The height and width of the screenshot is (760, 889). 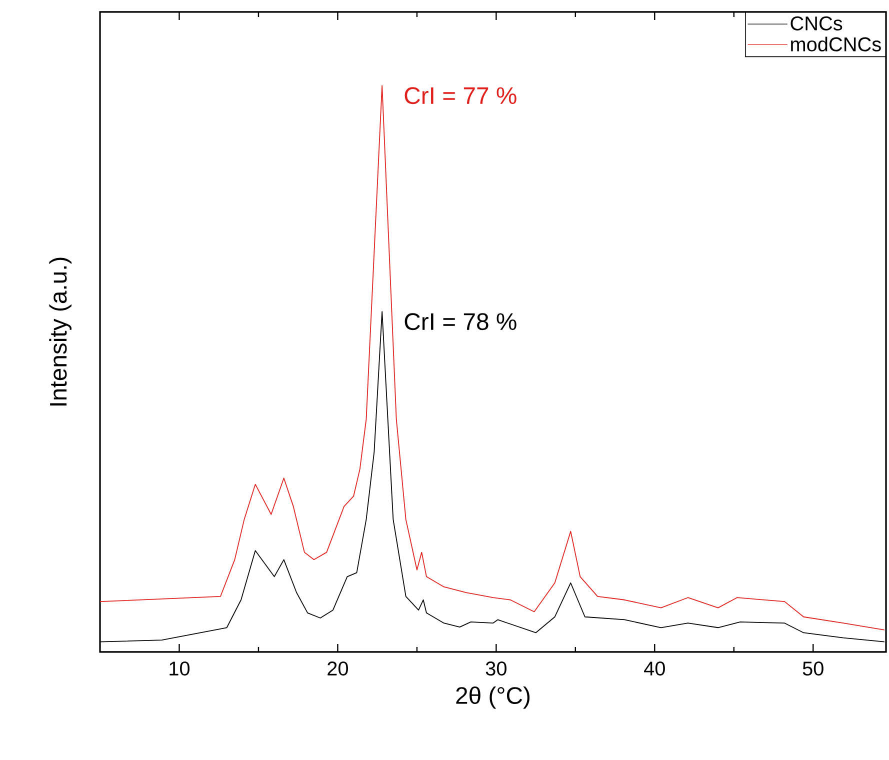 I want to click on x-tick-label: 20, so click(x=338, y=669).